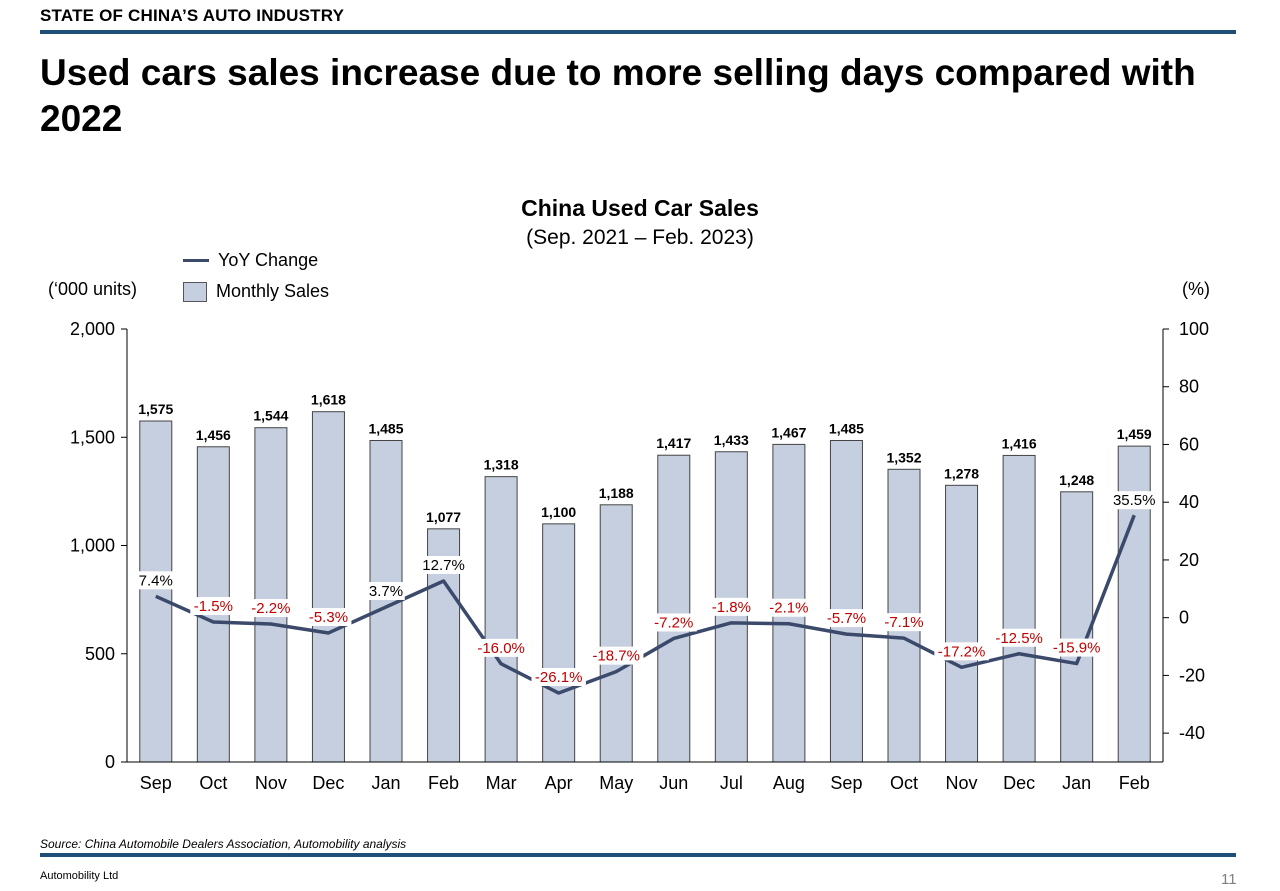 This screenshot has width=1280, height=891. I want to click on right-tick-label: 20, so click(1189, 560).